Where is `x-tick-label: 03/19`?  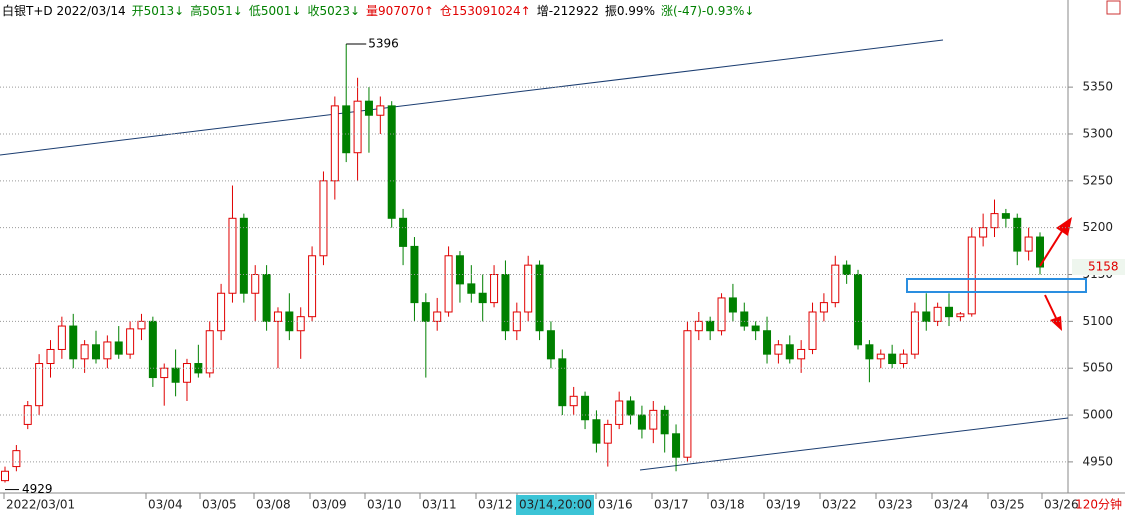 x-tick-label: 03/19 is located at coordinates (783, 505).